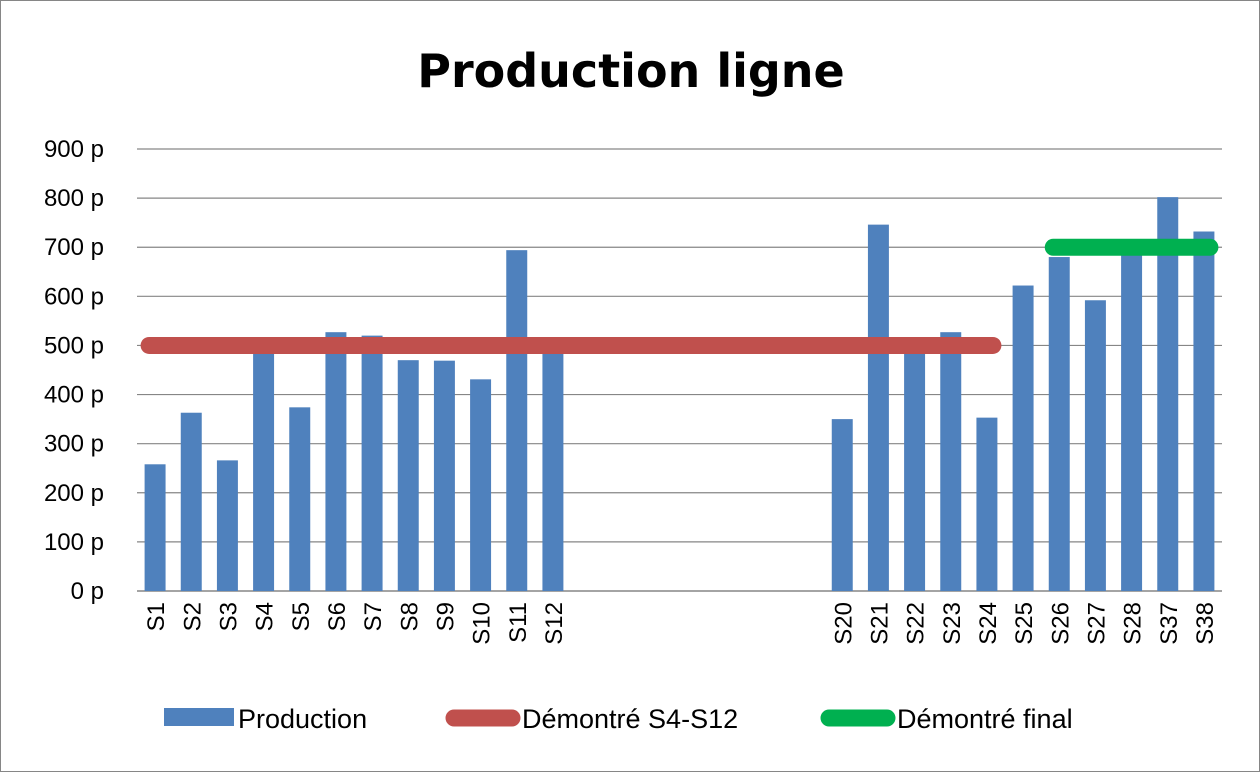 The height and width of the screenshot is (773, 1260). I want to click on y-tick-label: 700 p, so click(74, 247).